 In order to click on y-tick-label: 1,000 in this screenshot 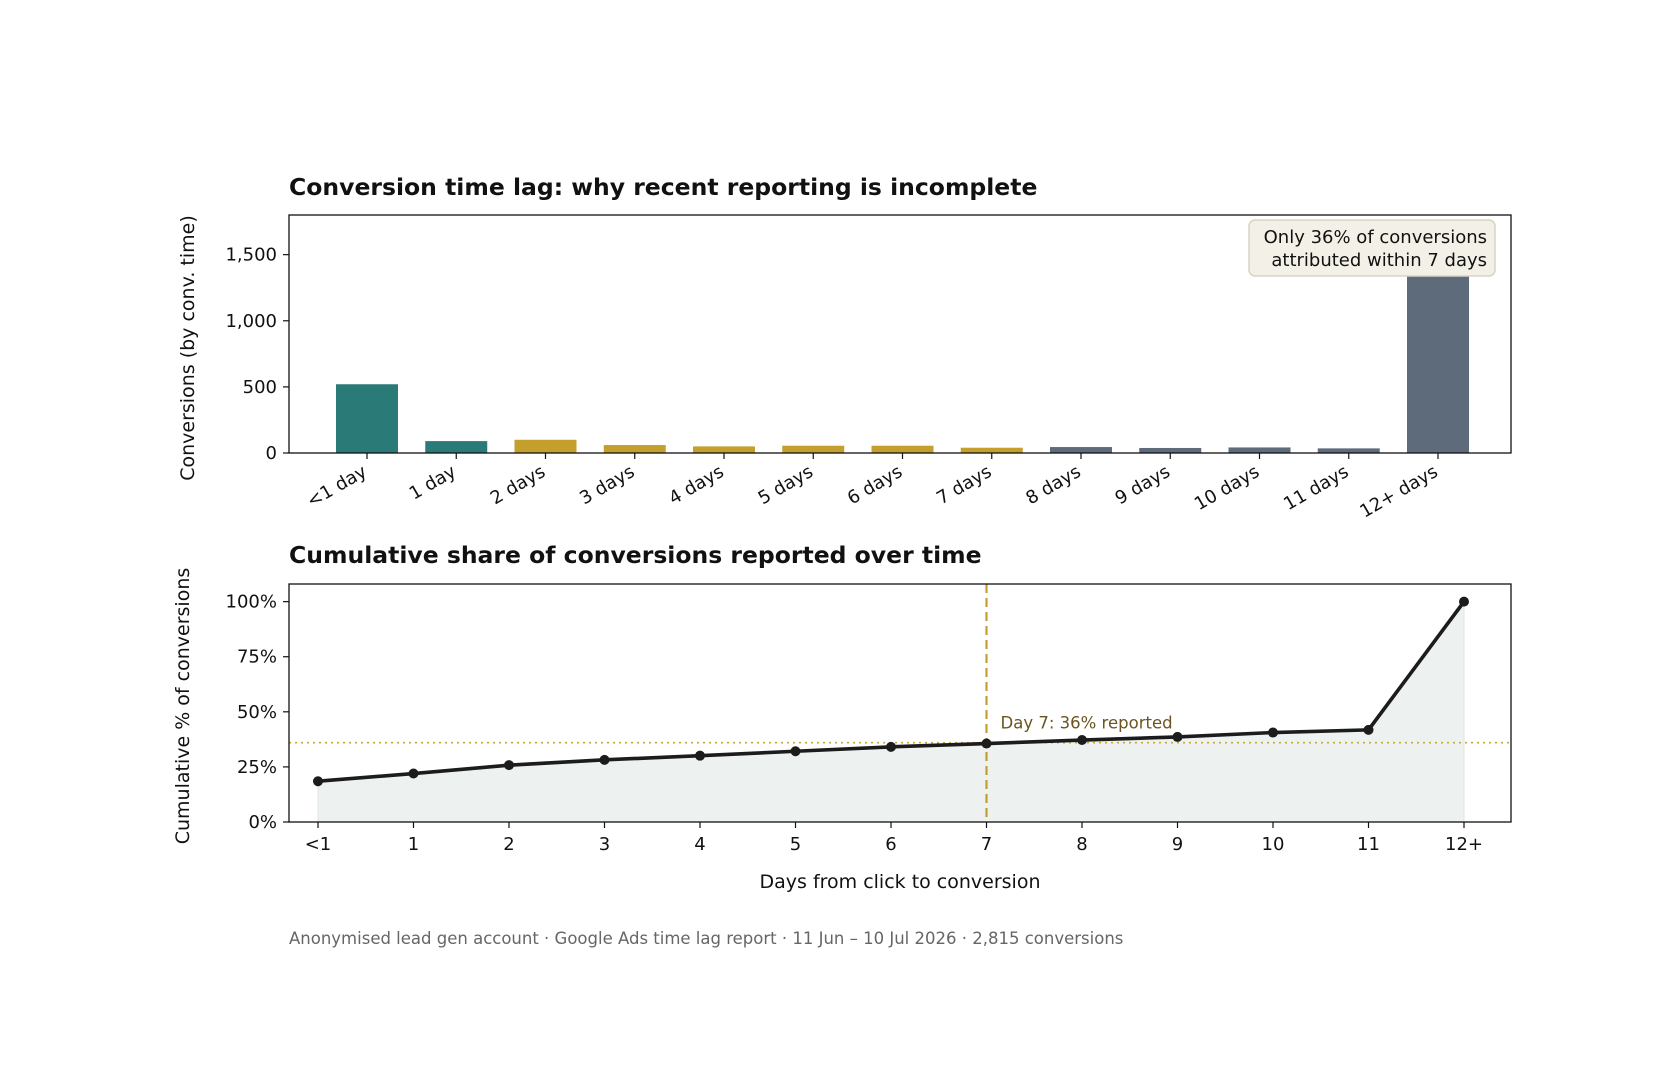, I will do `click(251, 321)`.